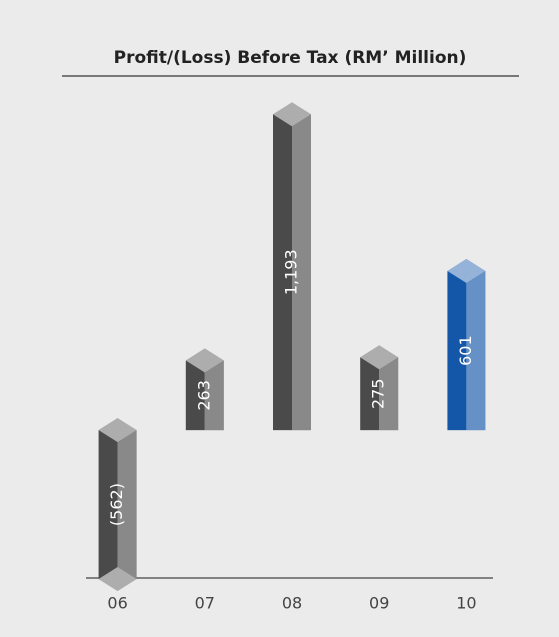  Describe the element at coordinates (466, 603) in the screenshot. I see `x-tick-label: 10` at that location.